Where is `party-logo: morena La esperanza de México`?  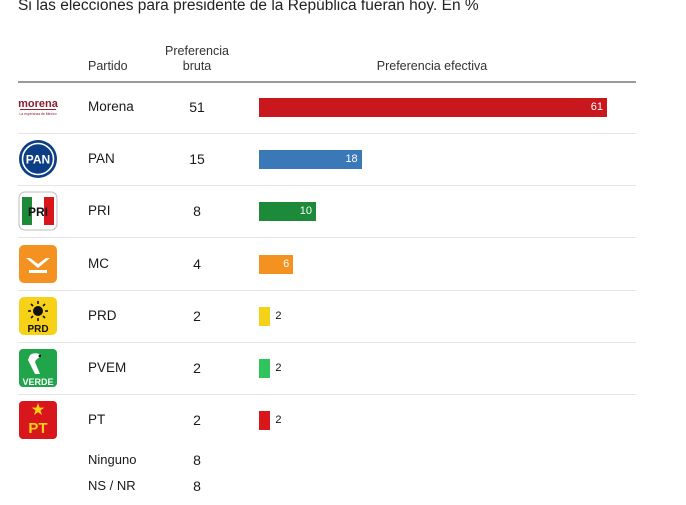 party-logo: morena La esperanza de México is located at coordinates (38, 107).